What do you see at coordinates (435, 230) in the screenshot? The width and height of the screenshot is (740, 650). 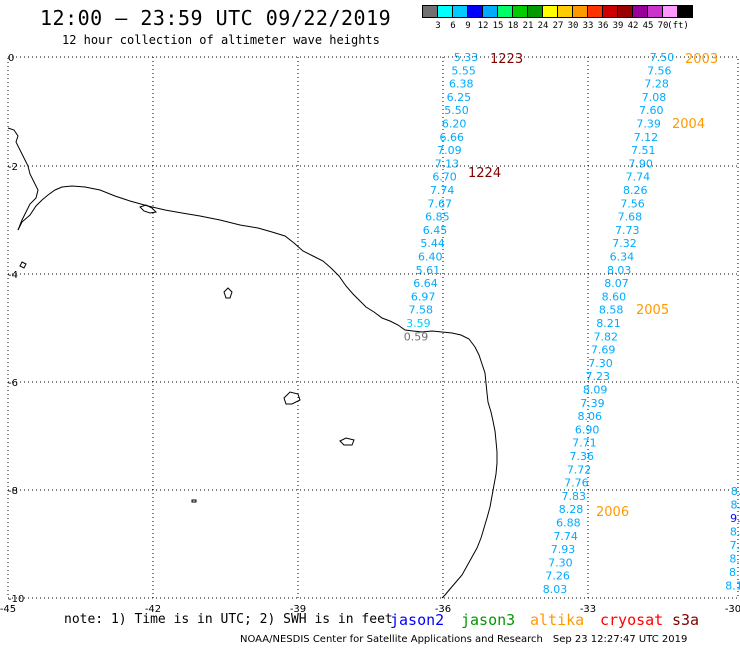 I see `wave-height-value: 6.45` at bounding box center [435, 230].